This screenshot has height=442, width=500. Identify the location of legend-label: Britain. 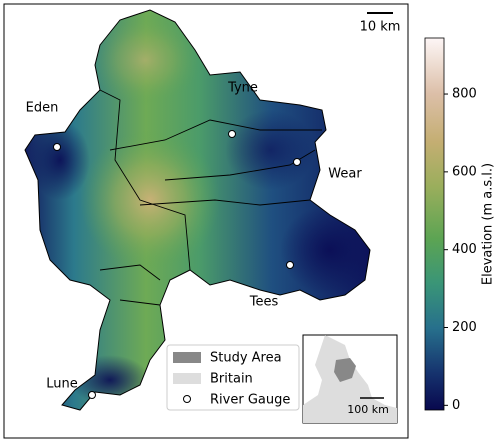
(231, 379).